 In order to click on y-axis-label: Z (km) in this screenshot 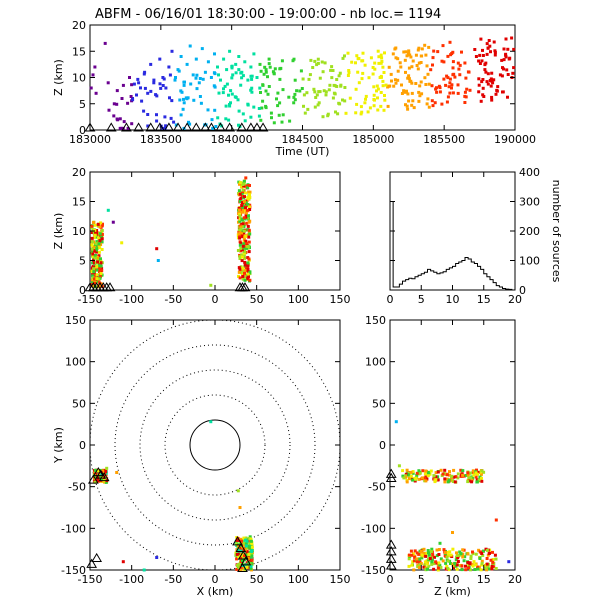, I will do `click(58, 77)`.